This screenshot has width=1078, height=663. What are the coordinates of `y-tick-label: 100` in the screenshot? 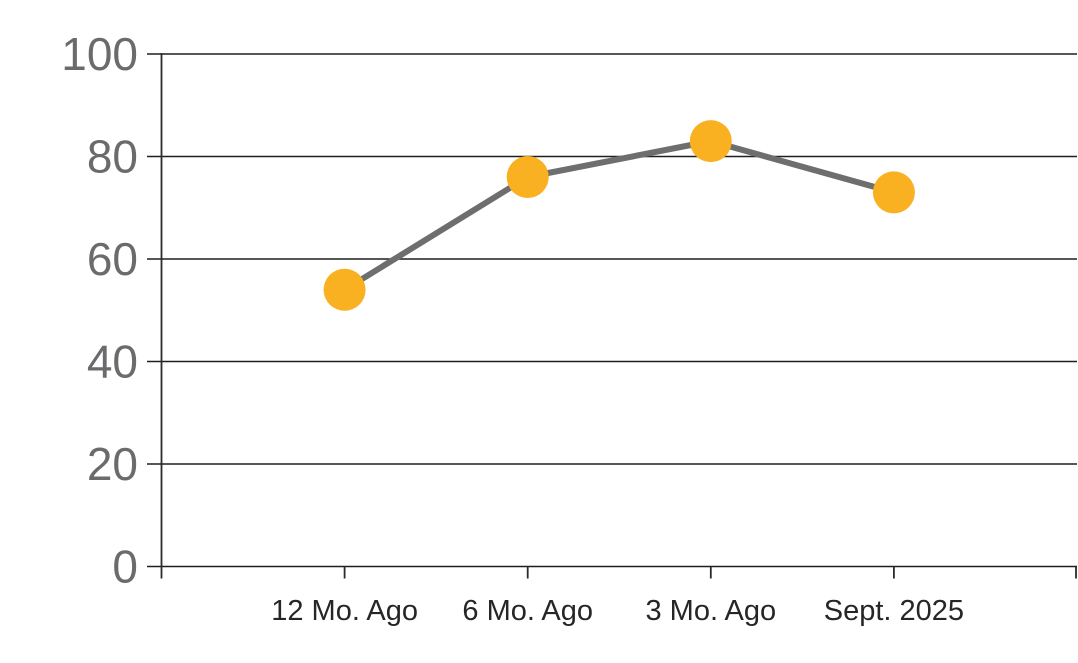 It's located at (99, 54).